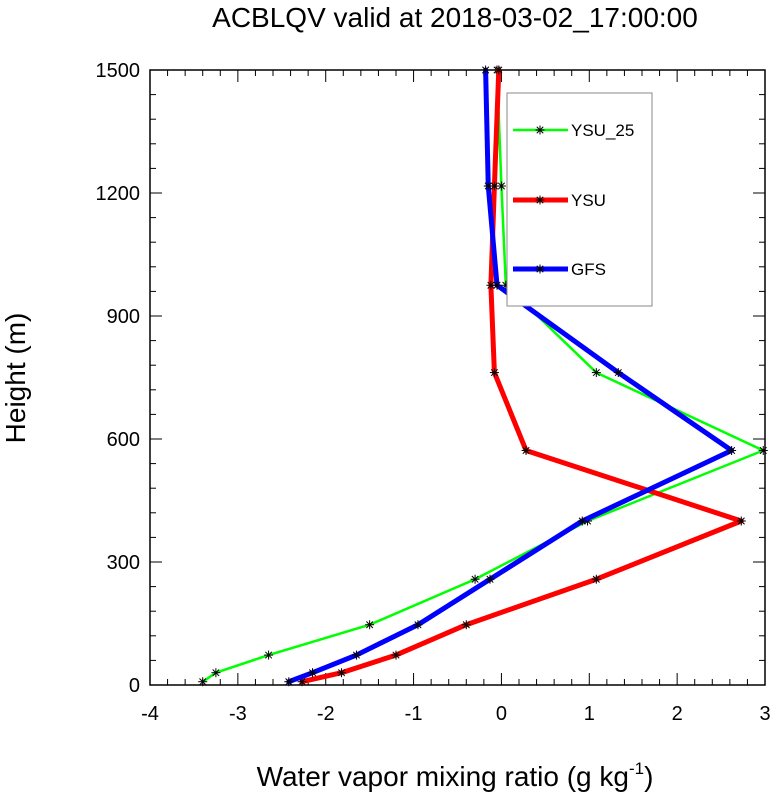  Describe the element at coordinates (15, 378) in the screenshot. I see `y-axis-label: Height (m)` at that location.